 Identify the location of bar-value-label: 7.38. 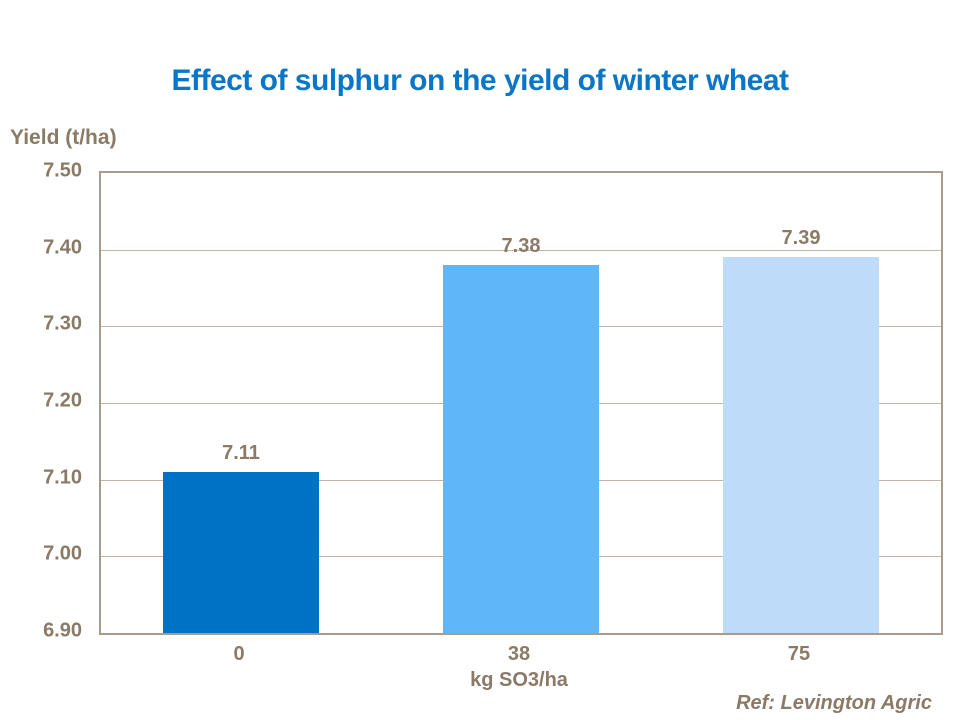
(521, 246).